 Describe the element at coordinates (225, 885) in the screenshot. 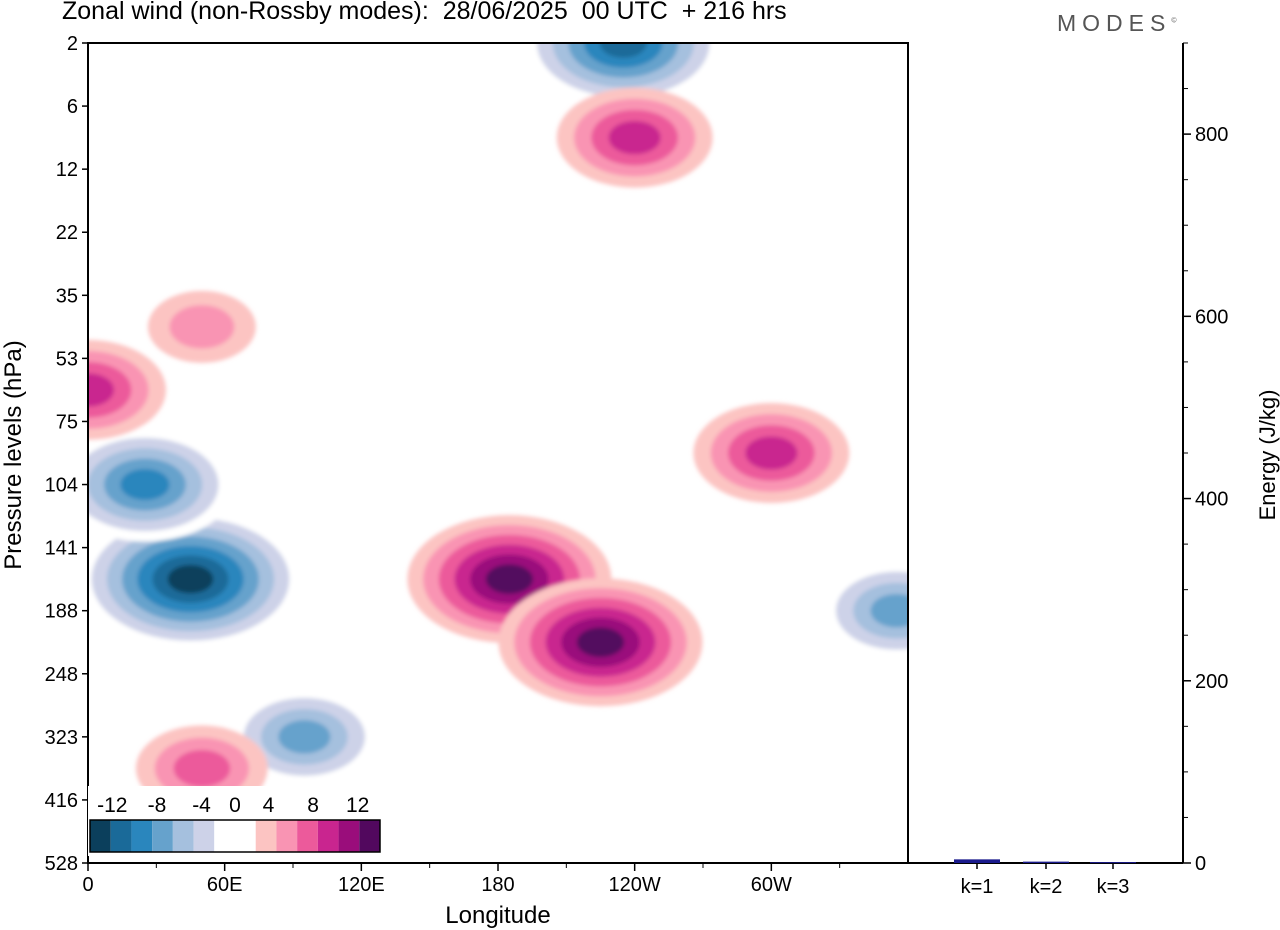

I see `x-tick-label: 60E` at that location.